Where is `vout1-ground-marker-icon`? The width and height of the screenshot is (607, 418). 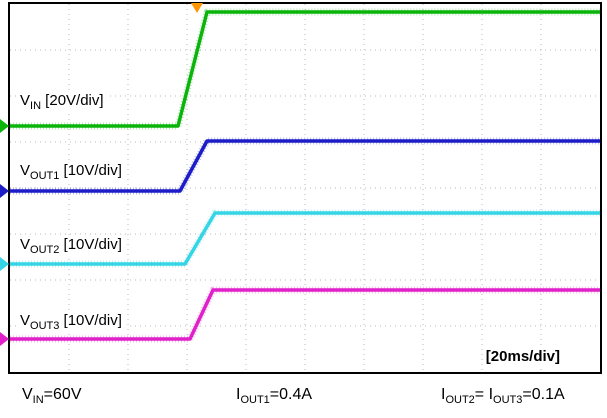 vout1-ground-marker-icon is located at coordinates (4, 191).